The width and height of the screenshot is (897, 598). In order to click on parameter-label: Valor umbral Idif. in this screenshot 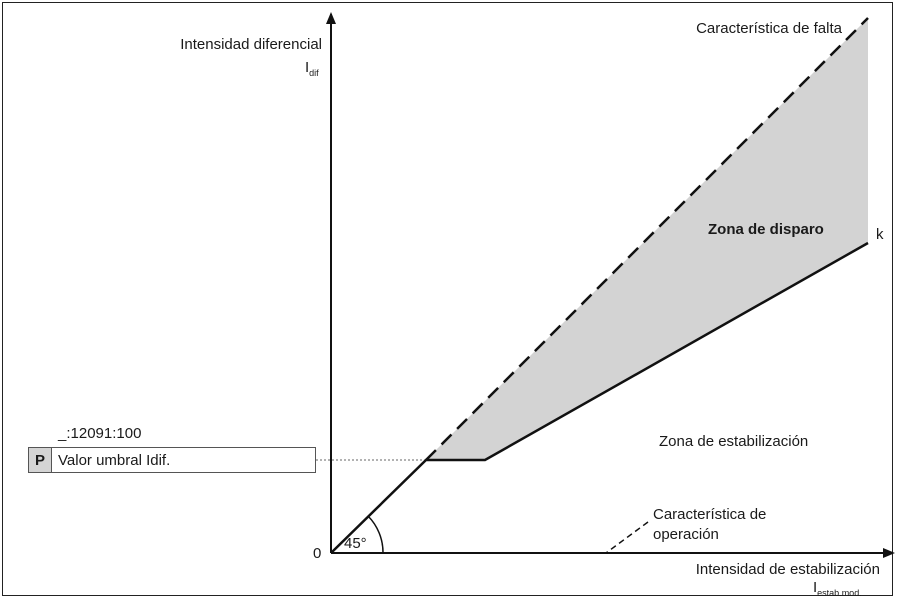, I will do `click(114, 460)`.